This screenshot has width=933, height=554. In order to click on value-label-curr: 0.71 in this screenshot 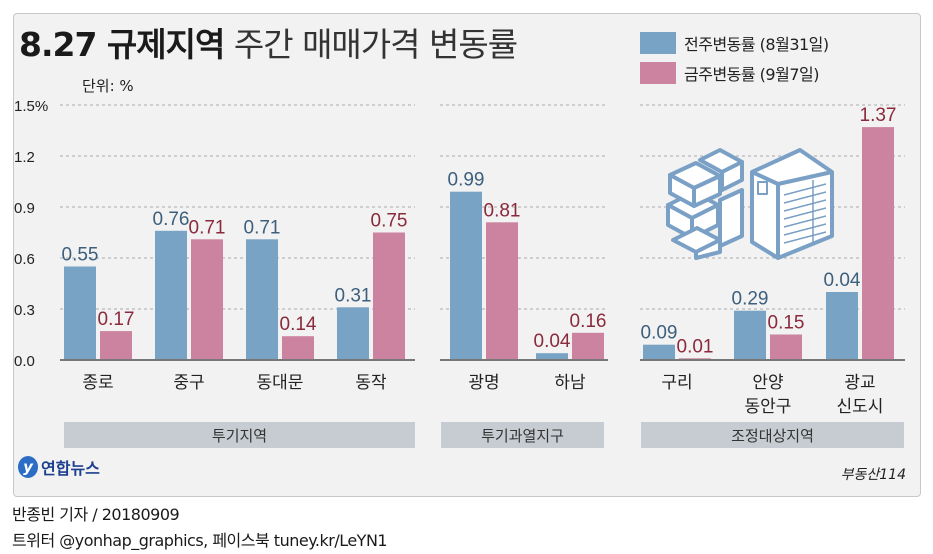, I will do `click(207, 227)`.